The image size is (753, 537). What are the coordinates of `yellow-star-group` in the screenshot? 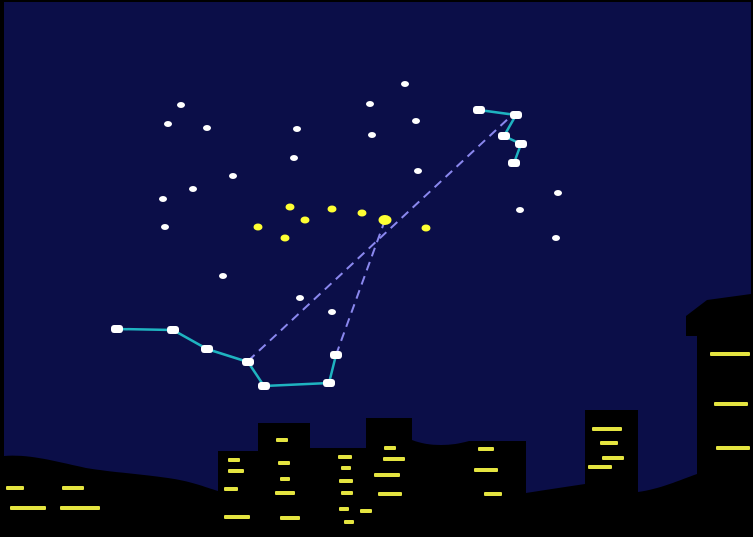 It's located at (342, 222).